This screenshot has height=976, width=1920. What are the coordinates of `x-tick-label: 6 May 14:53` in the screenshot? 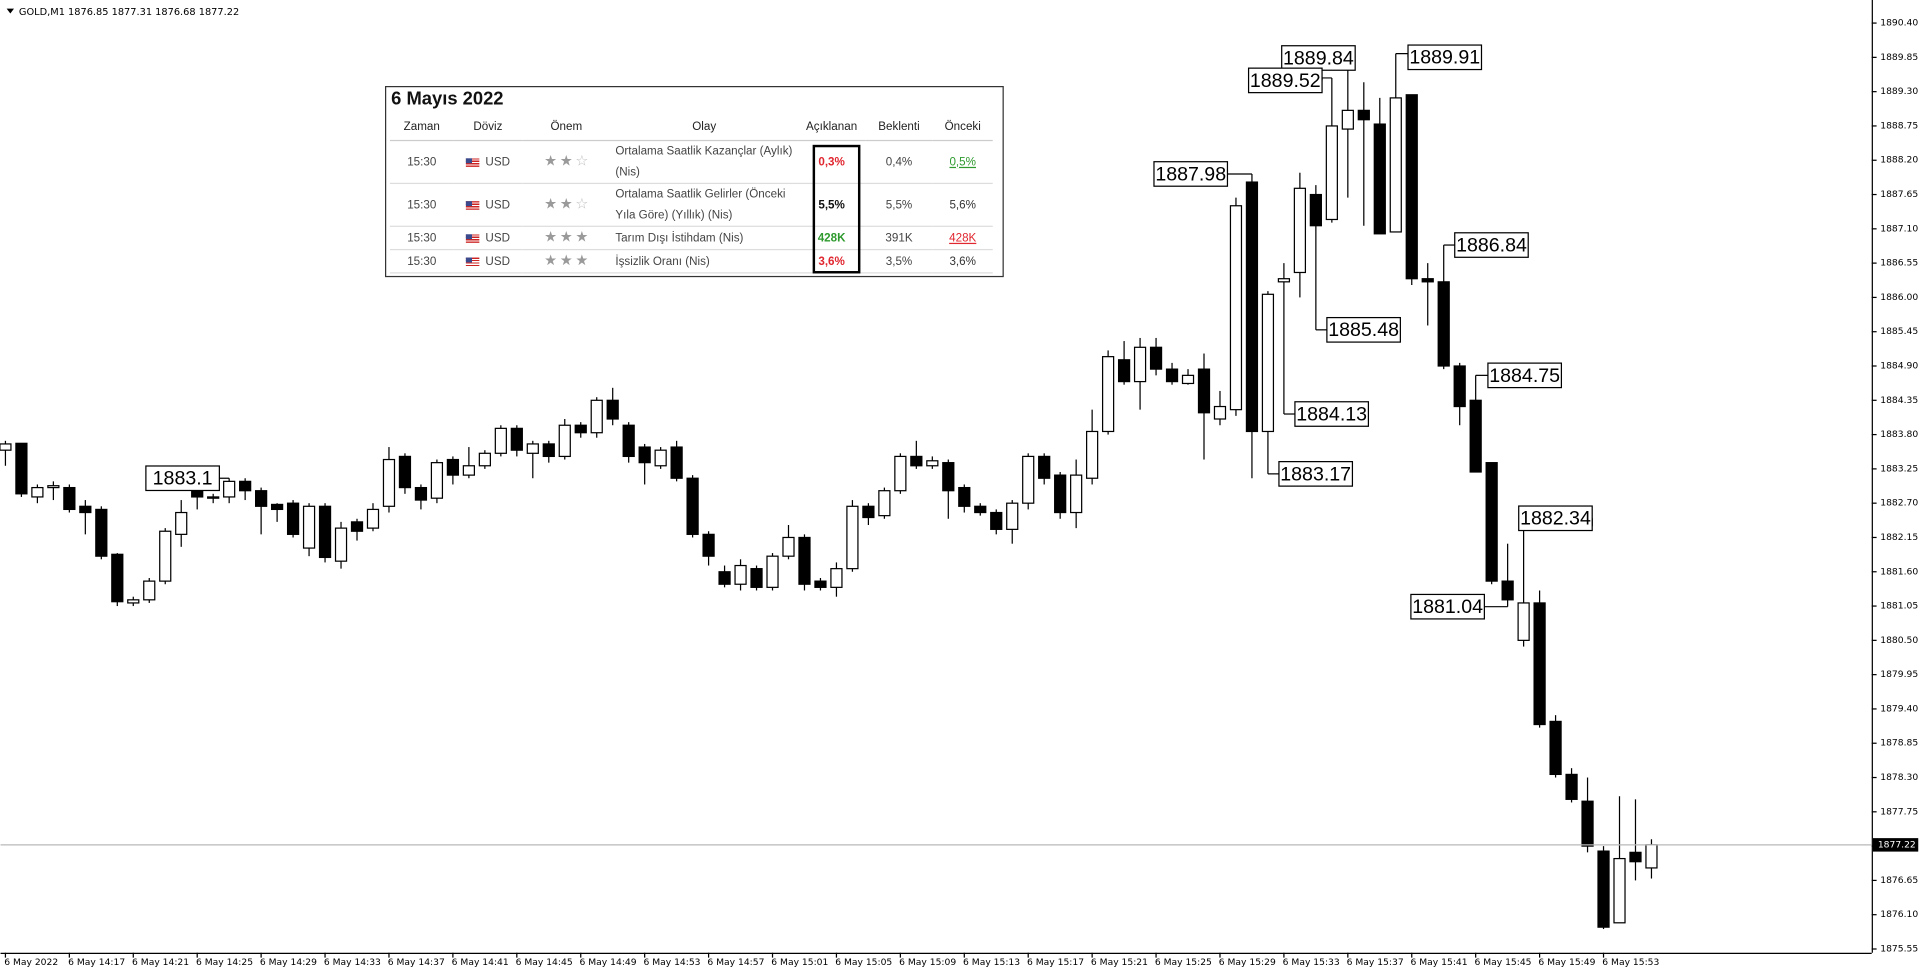 It's located at (671, 962).